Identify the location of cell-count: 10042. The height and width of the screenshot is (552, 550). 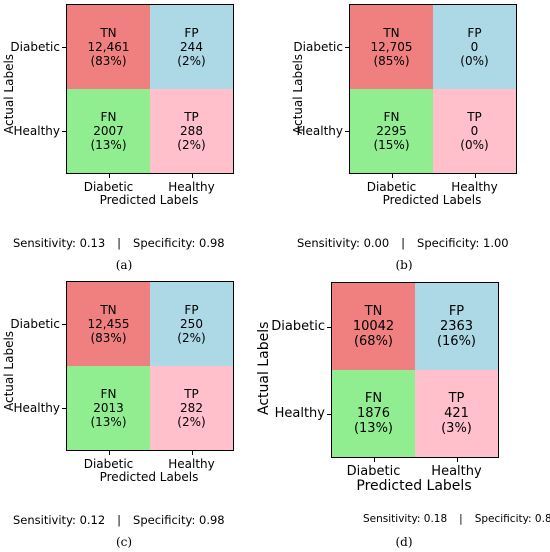
(373, 326).